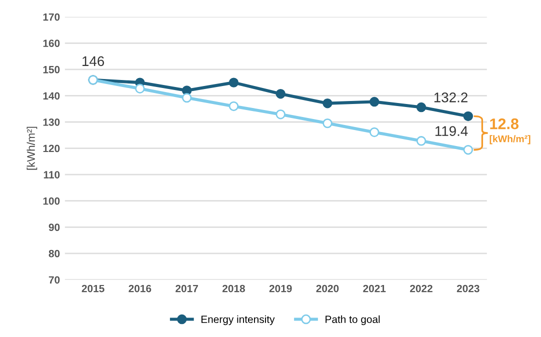  Describe the element at coordinates (93, 288) in the screenshot. I see `x-tick-label: 2015` at that location.